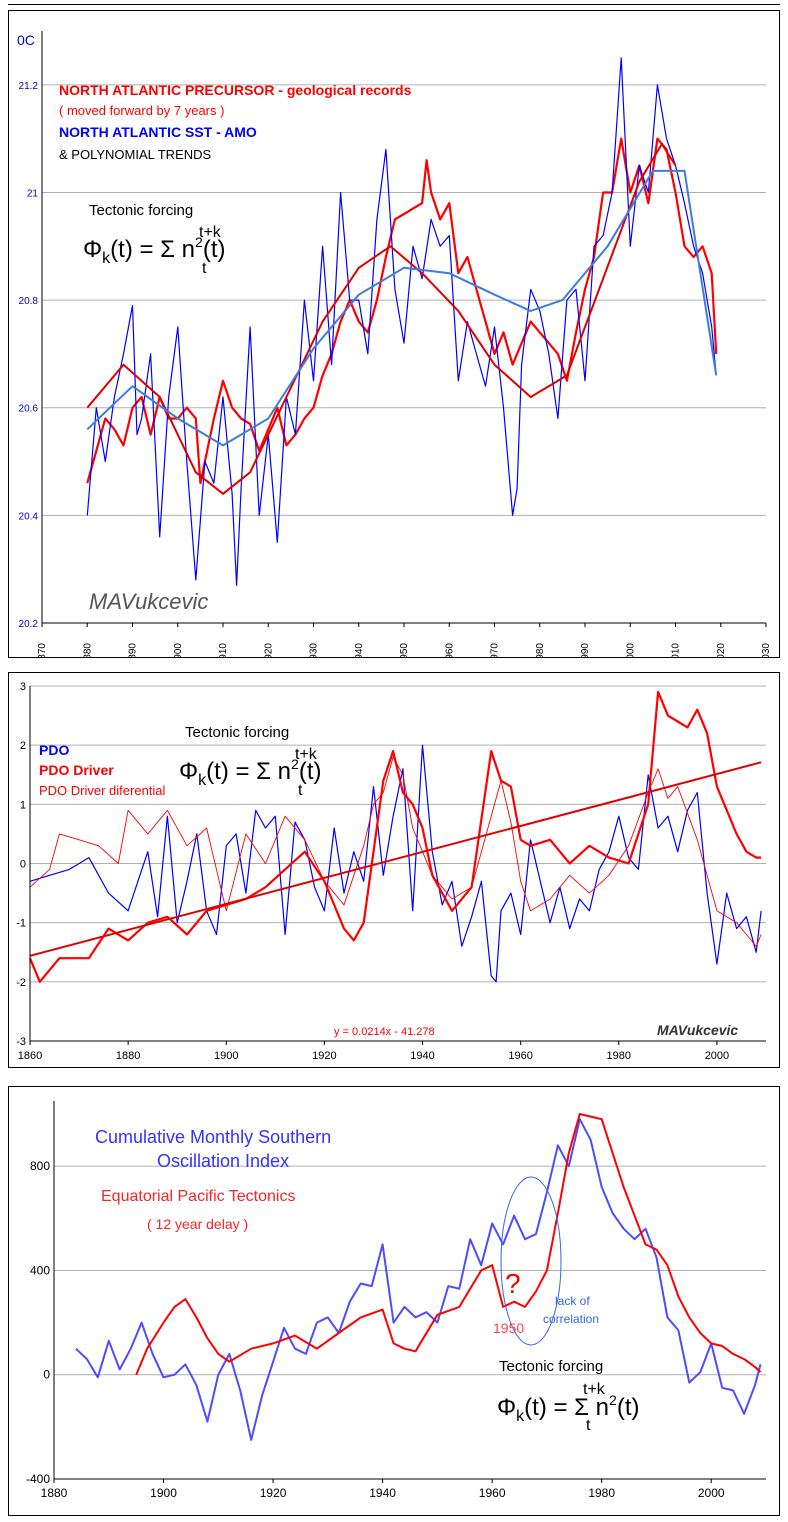 Image resolution: width=788 pixels, height=1522 pixels. Describe the element at coordinates (29, 86) in the screenshot. I see `y-tick-label: 21.2` at that location.